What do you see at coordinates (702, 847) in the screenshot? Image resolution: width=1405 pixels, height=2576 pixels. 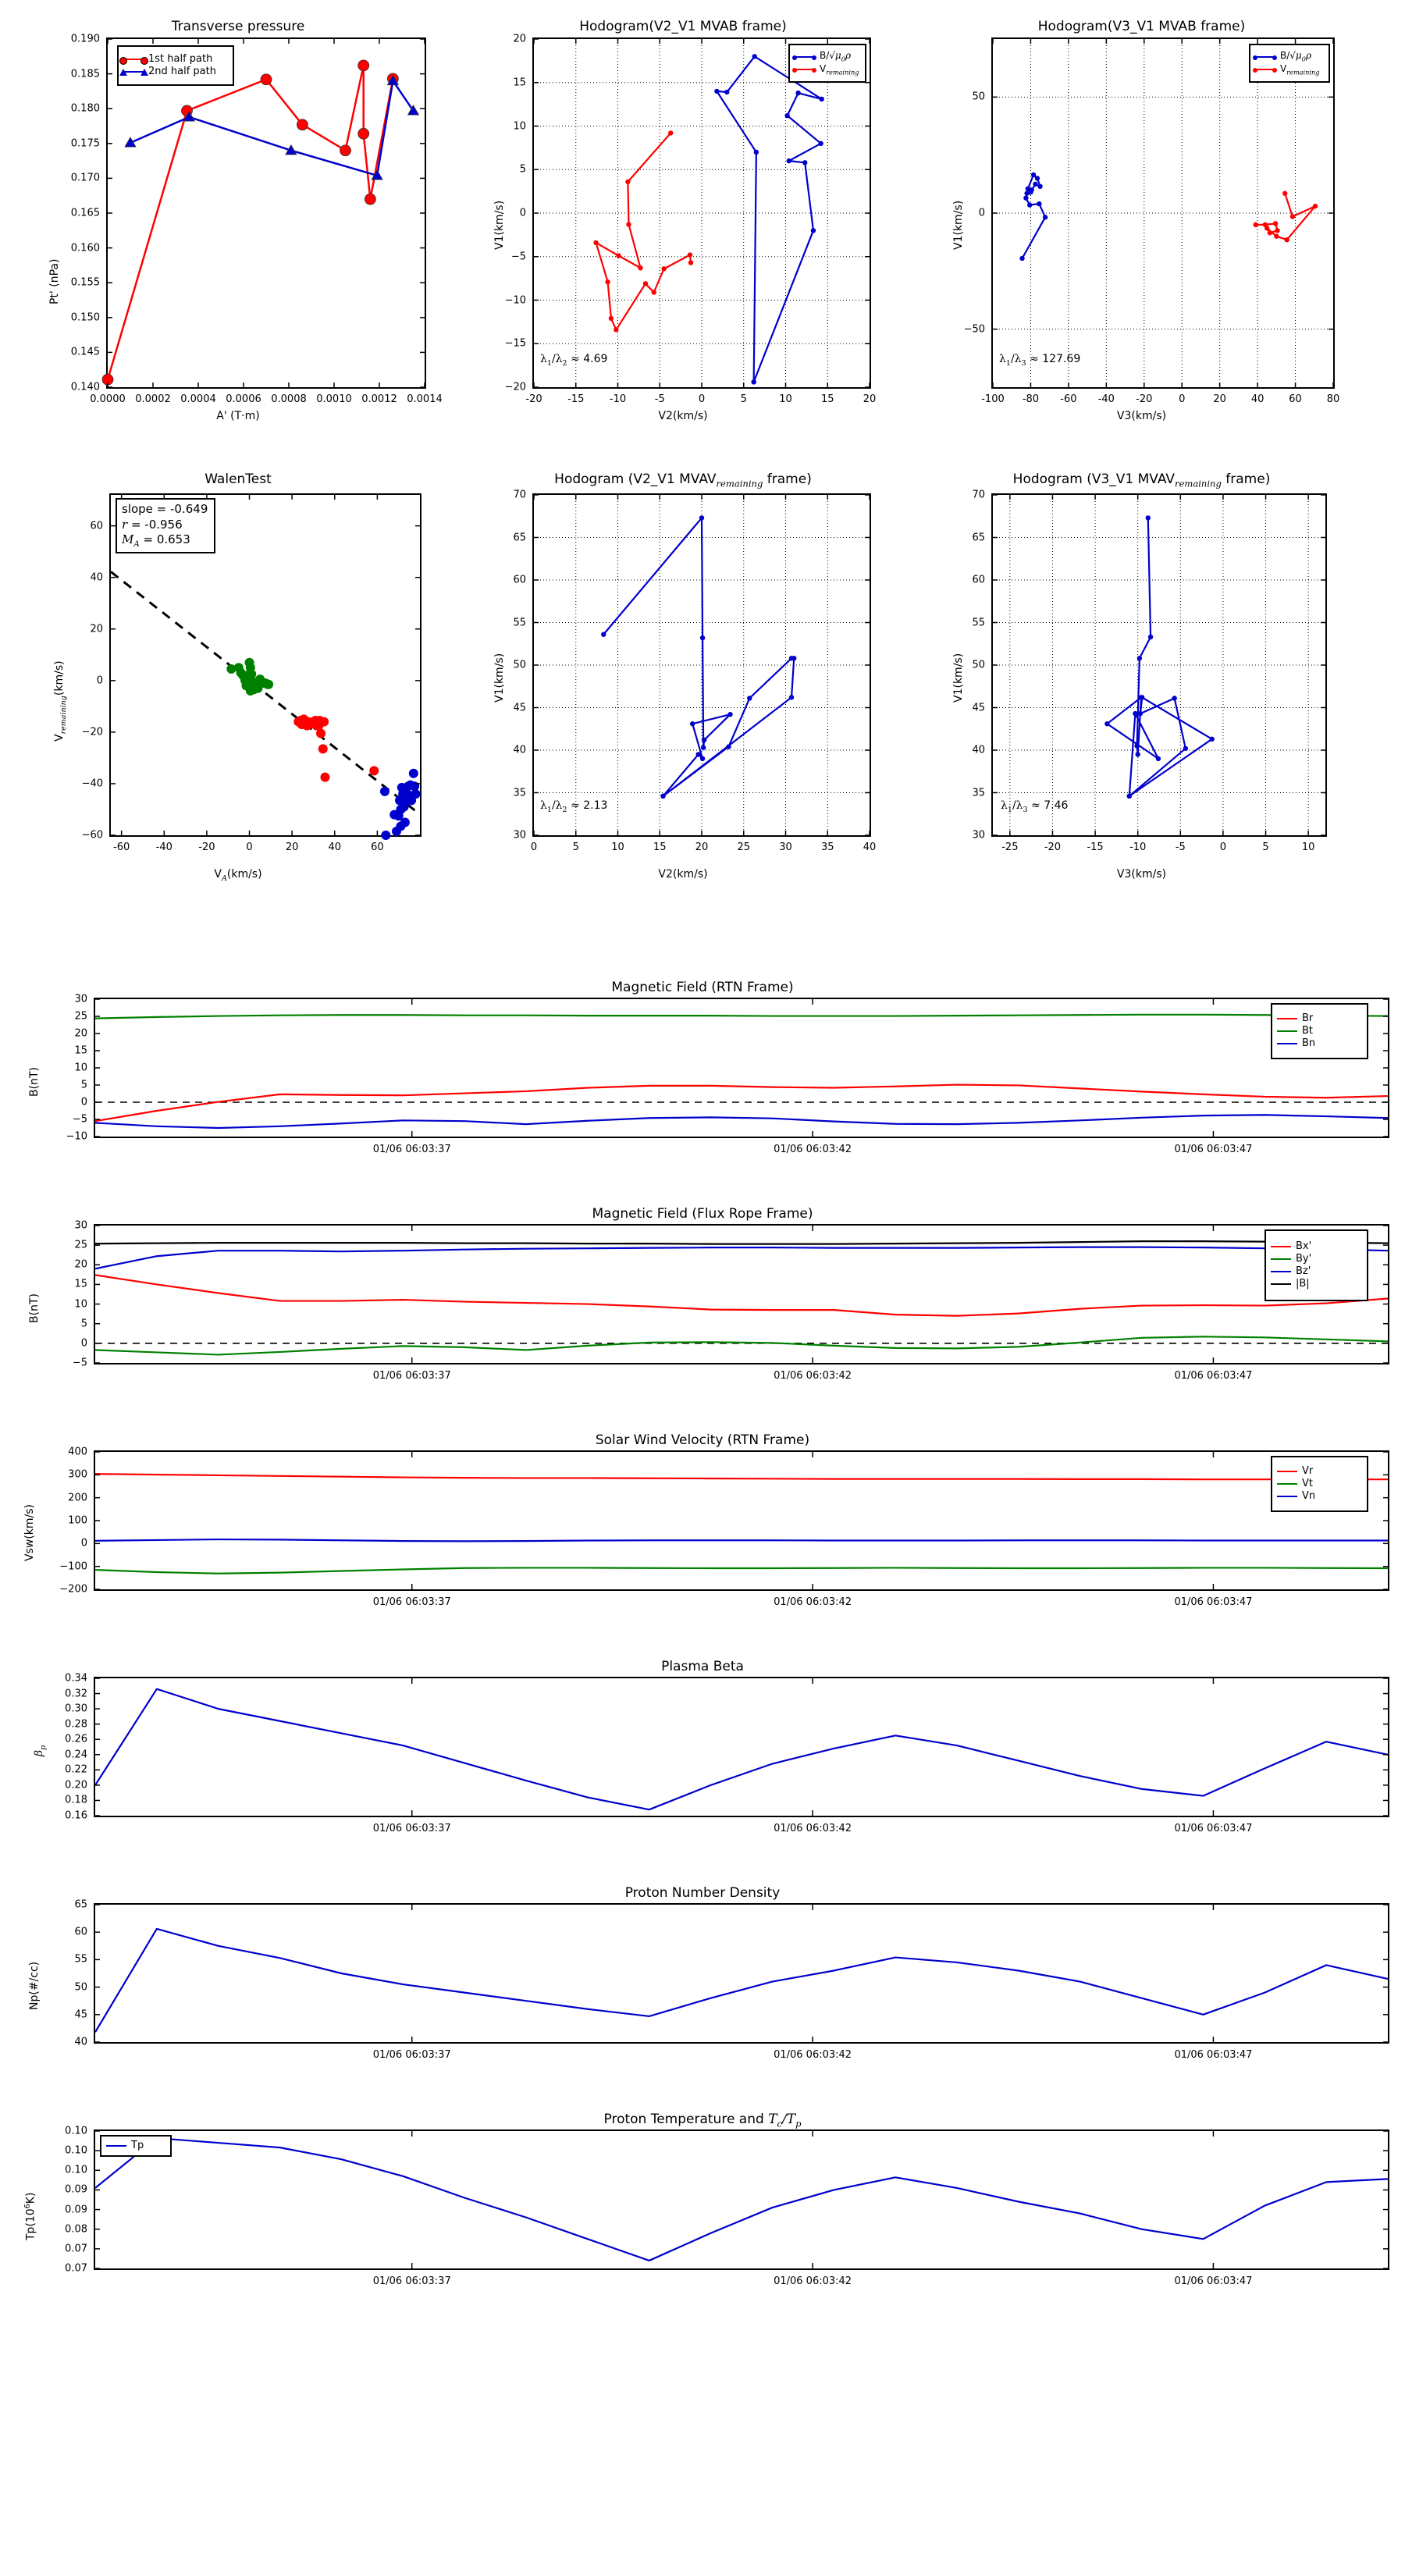 I see `x-tick-label: 20` at bounding box center [702, 847].